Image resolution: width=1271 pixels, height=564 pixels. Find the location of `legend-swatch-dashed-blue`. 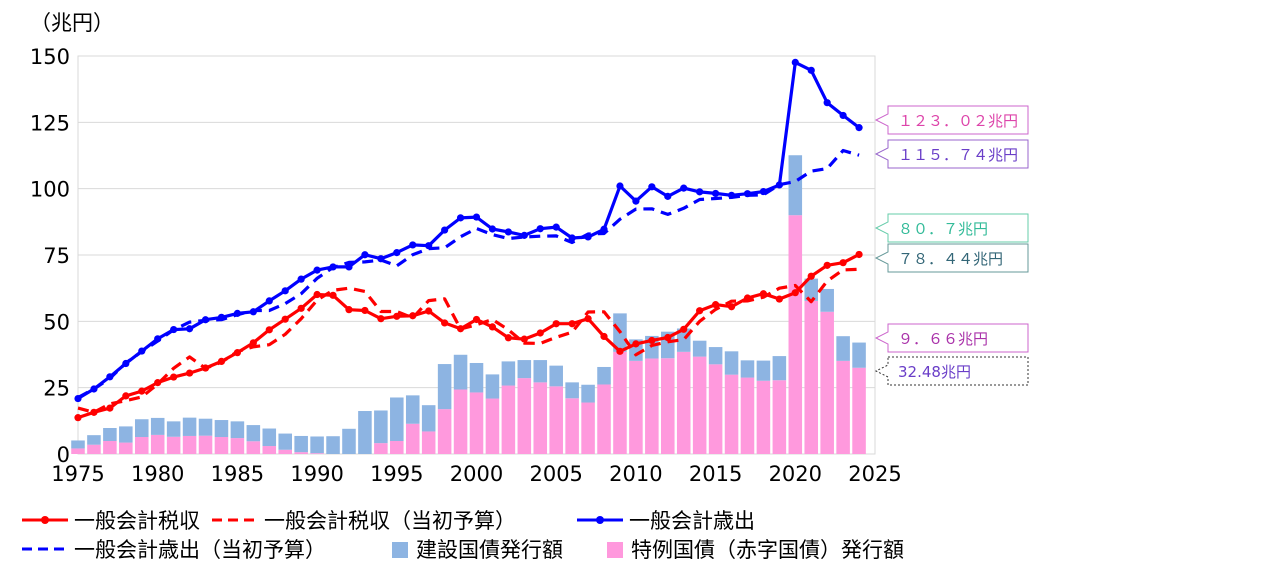

legend-swatch-dashed-blue is located at coordinates (45, 549).